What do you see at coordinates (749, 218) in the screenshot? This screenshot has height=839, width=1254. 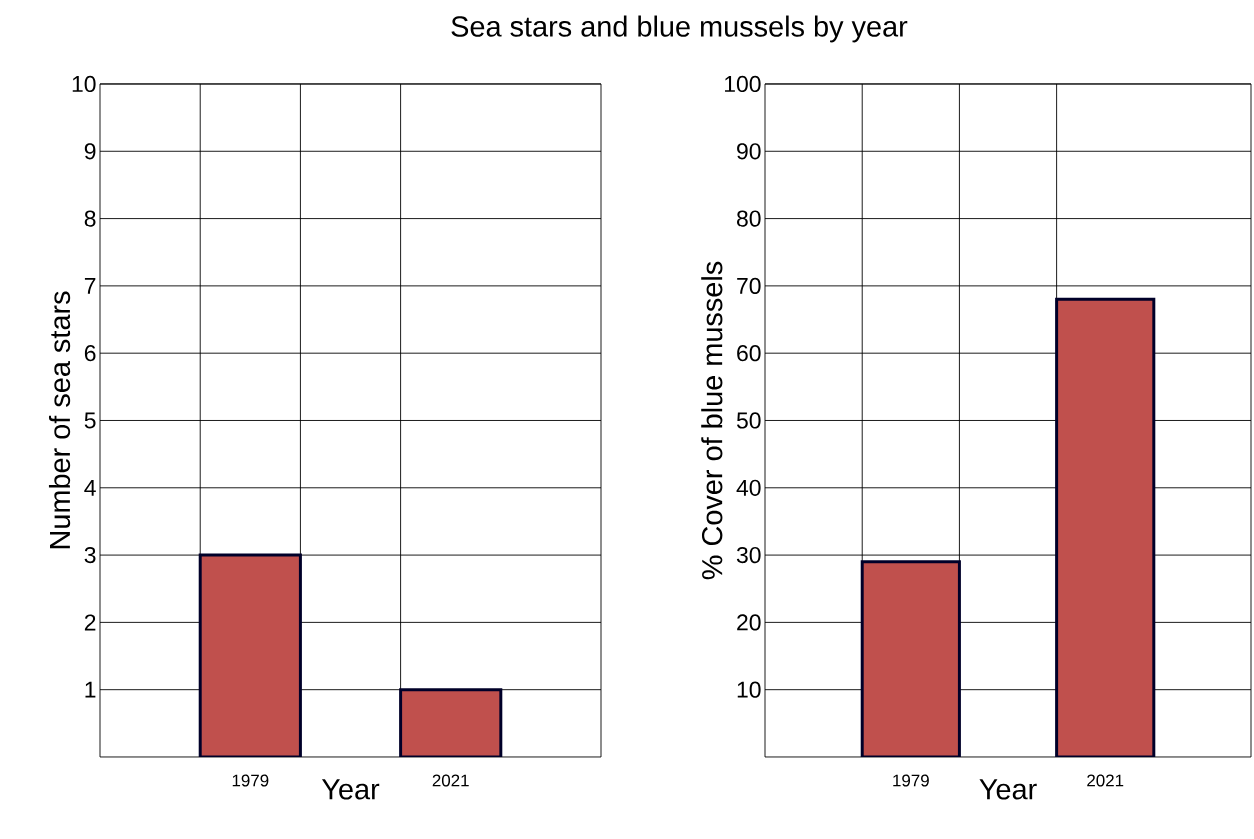 I see `y-tick-label: 80` at bounding box center [749, 218].